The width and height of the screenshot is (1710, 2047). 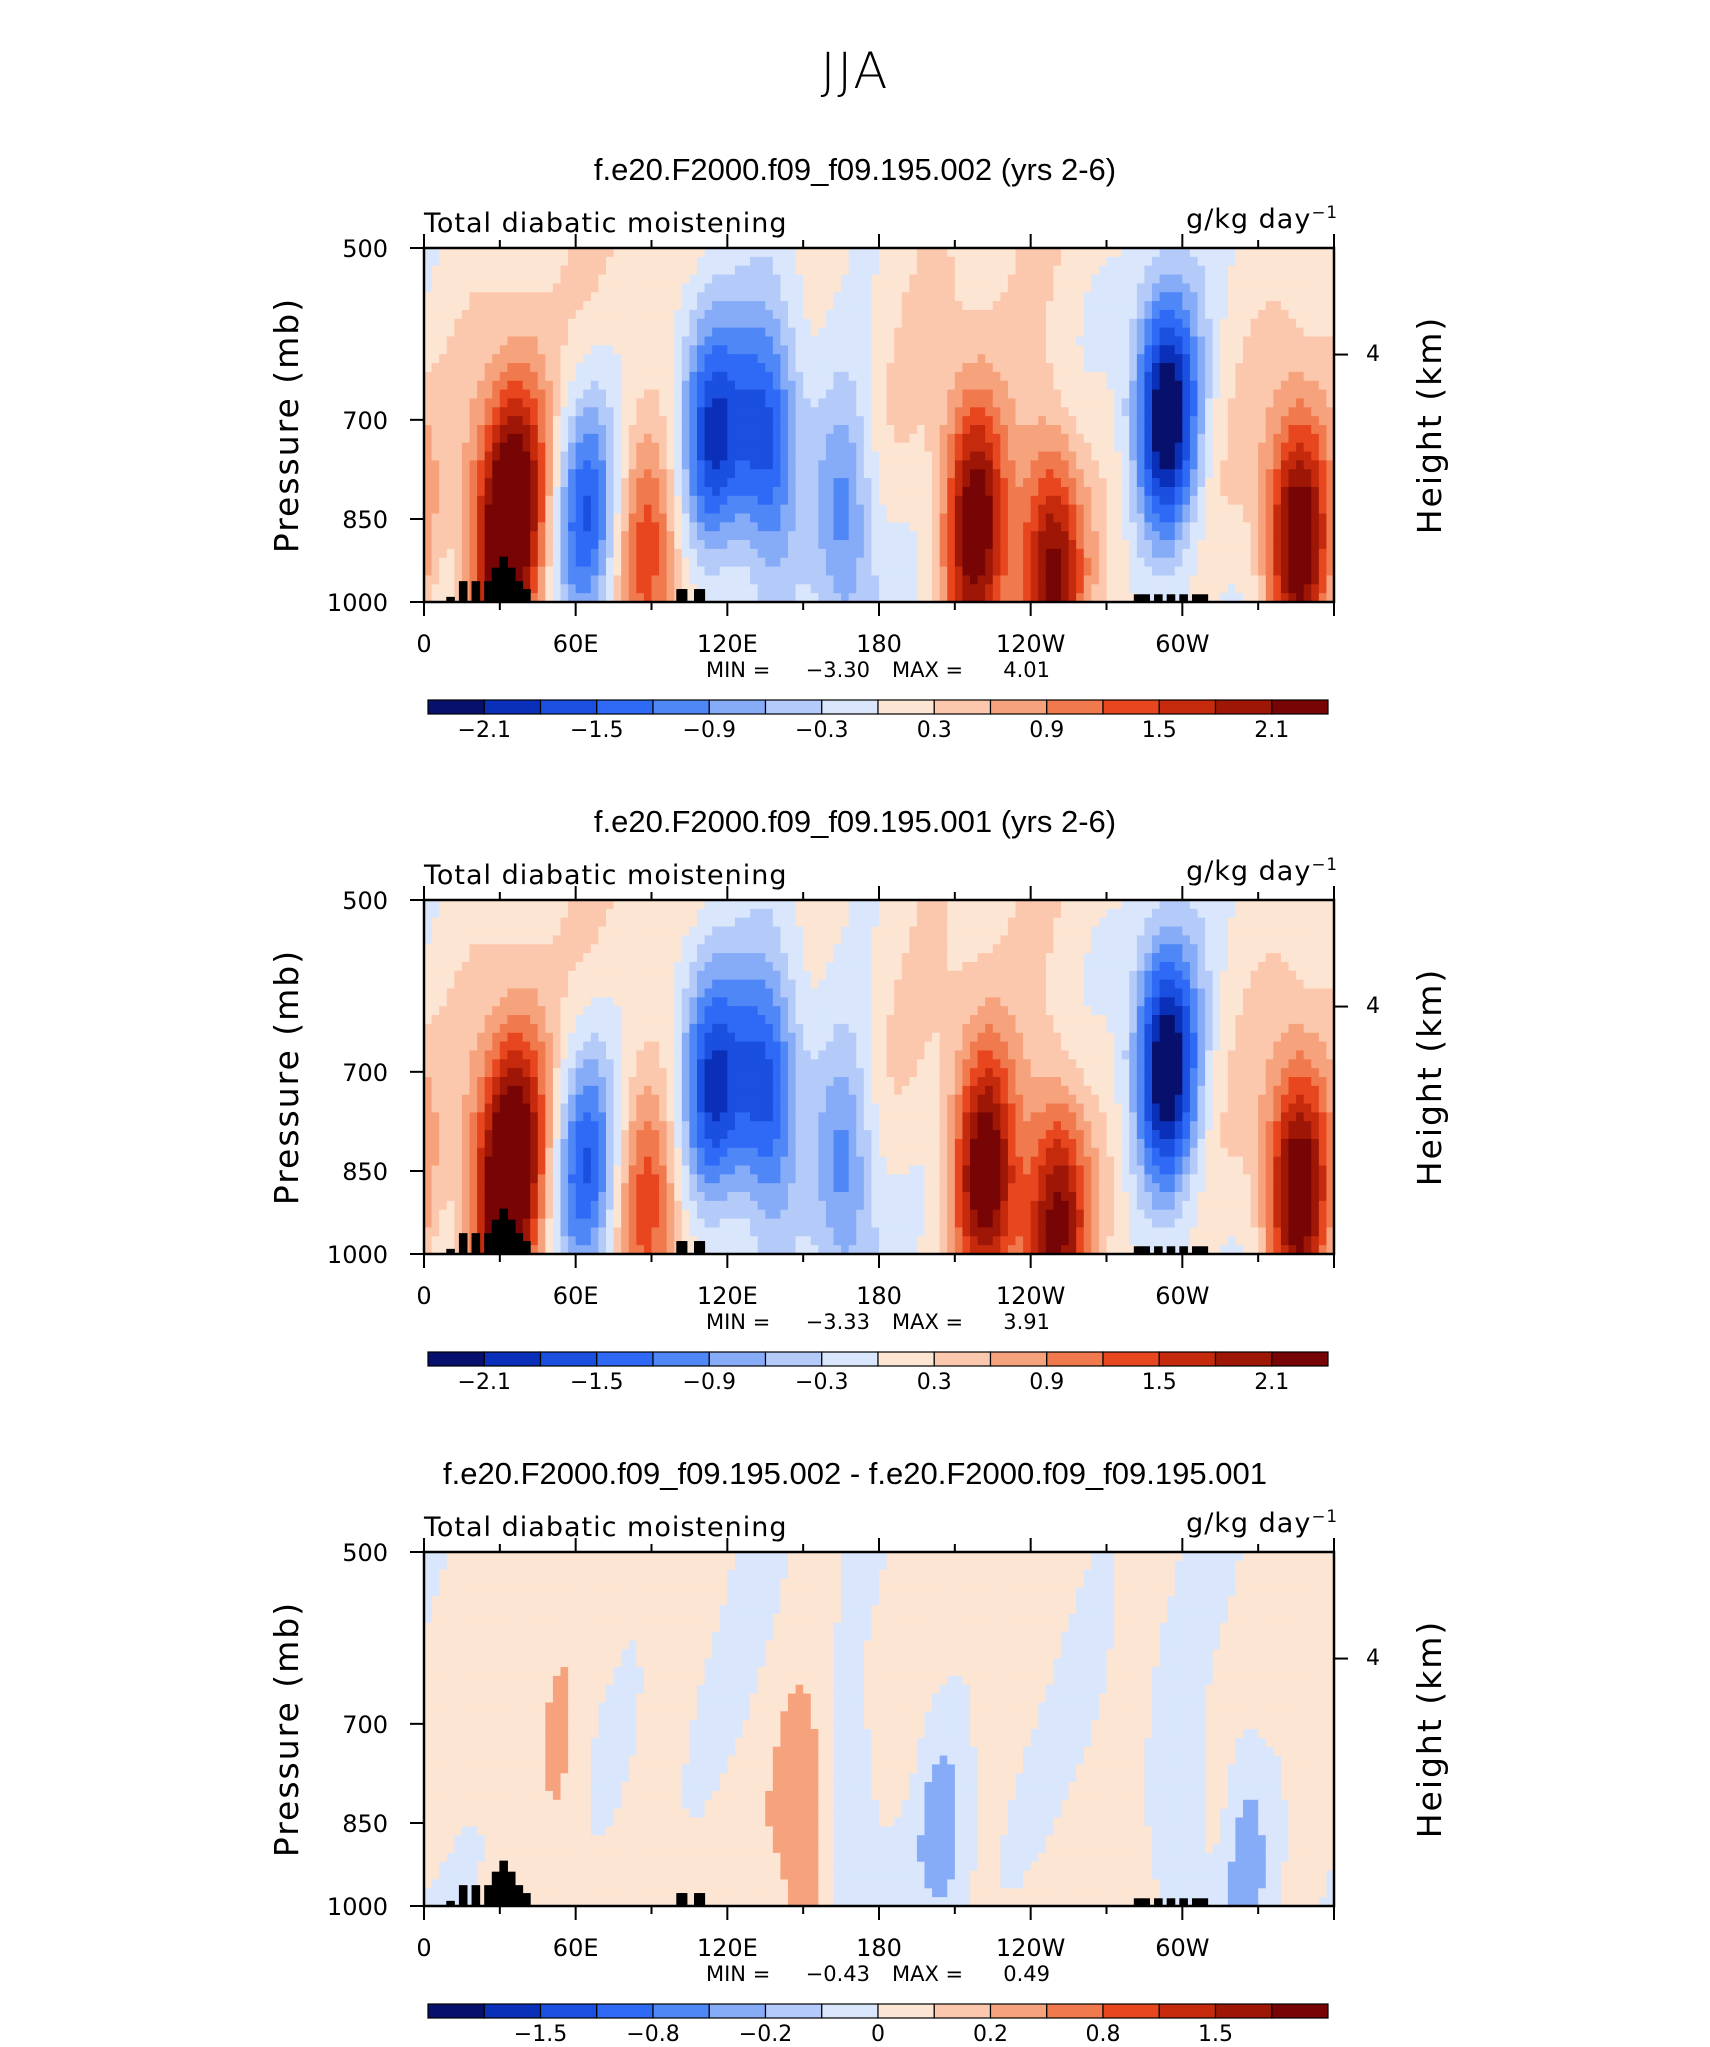 What do you see at coordinates (1324, 864) in the screenshot?
I see `units-exponent: −1` at bounding box center [1324, 864].